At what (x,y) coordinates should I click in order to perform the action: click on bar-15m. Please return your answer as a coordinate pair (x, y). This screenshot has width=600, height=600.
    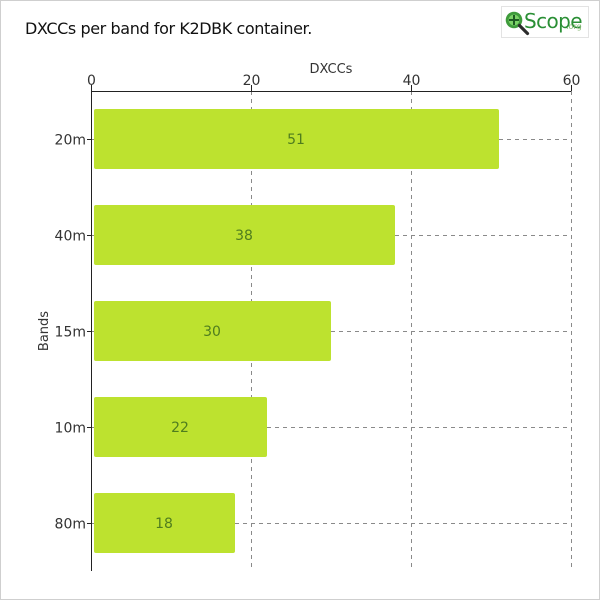
    Looking at the image, I should click on (212, 331).